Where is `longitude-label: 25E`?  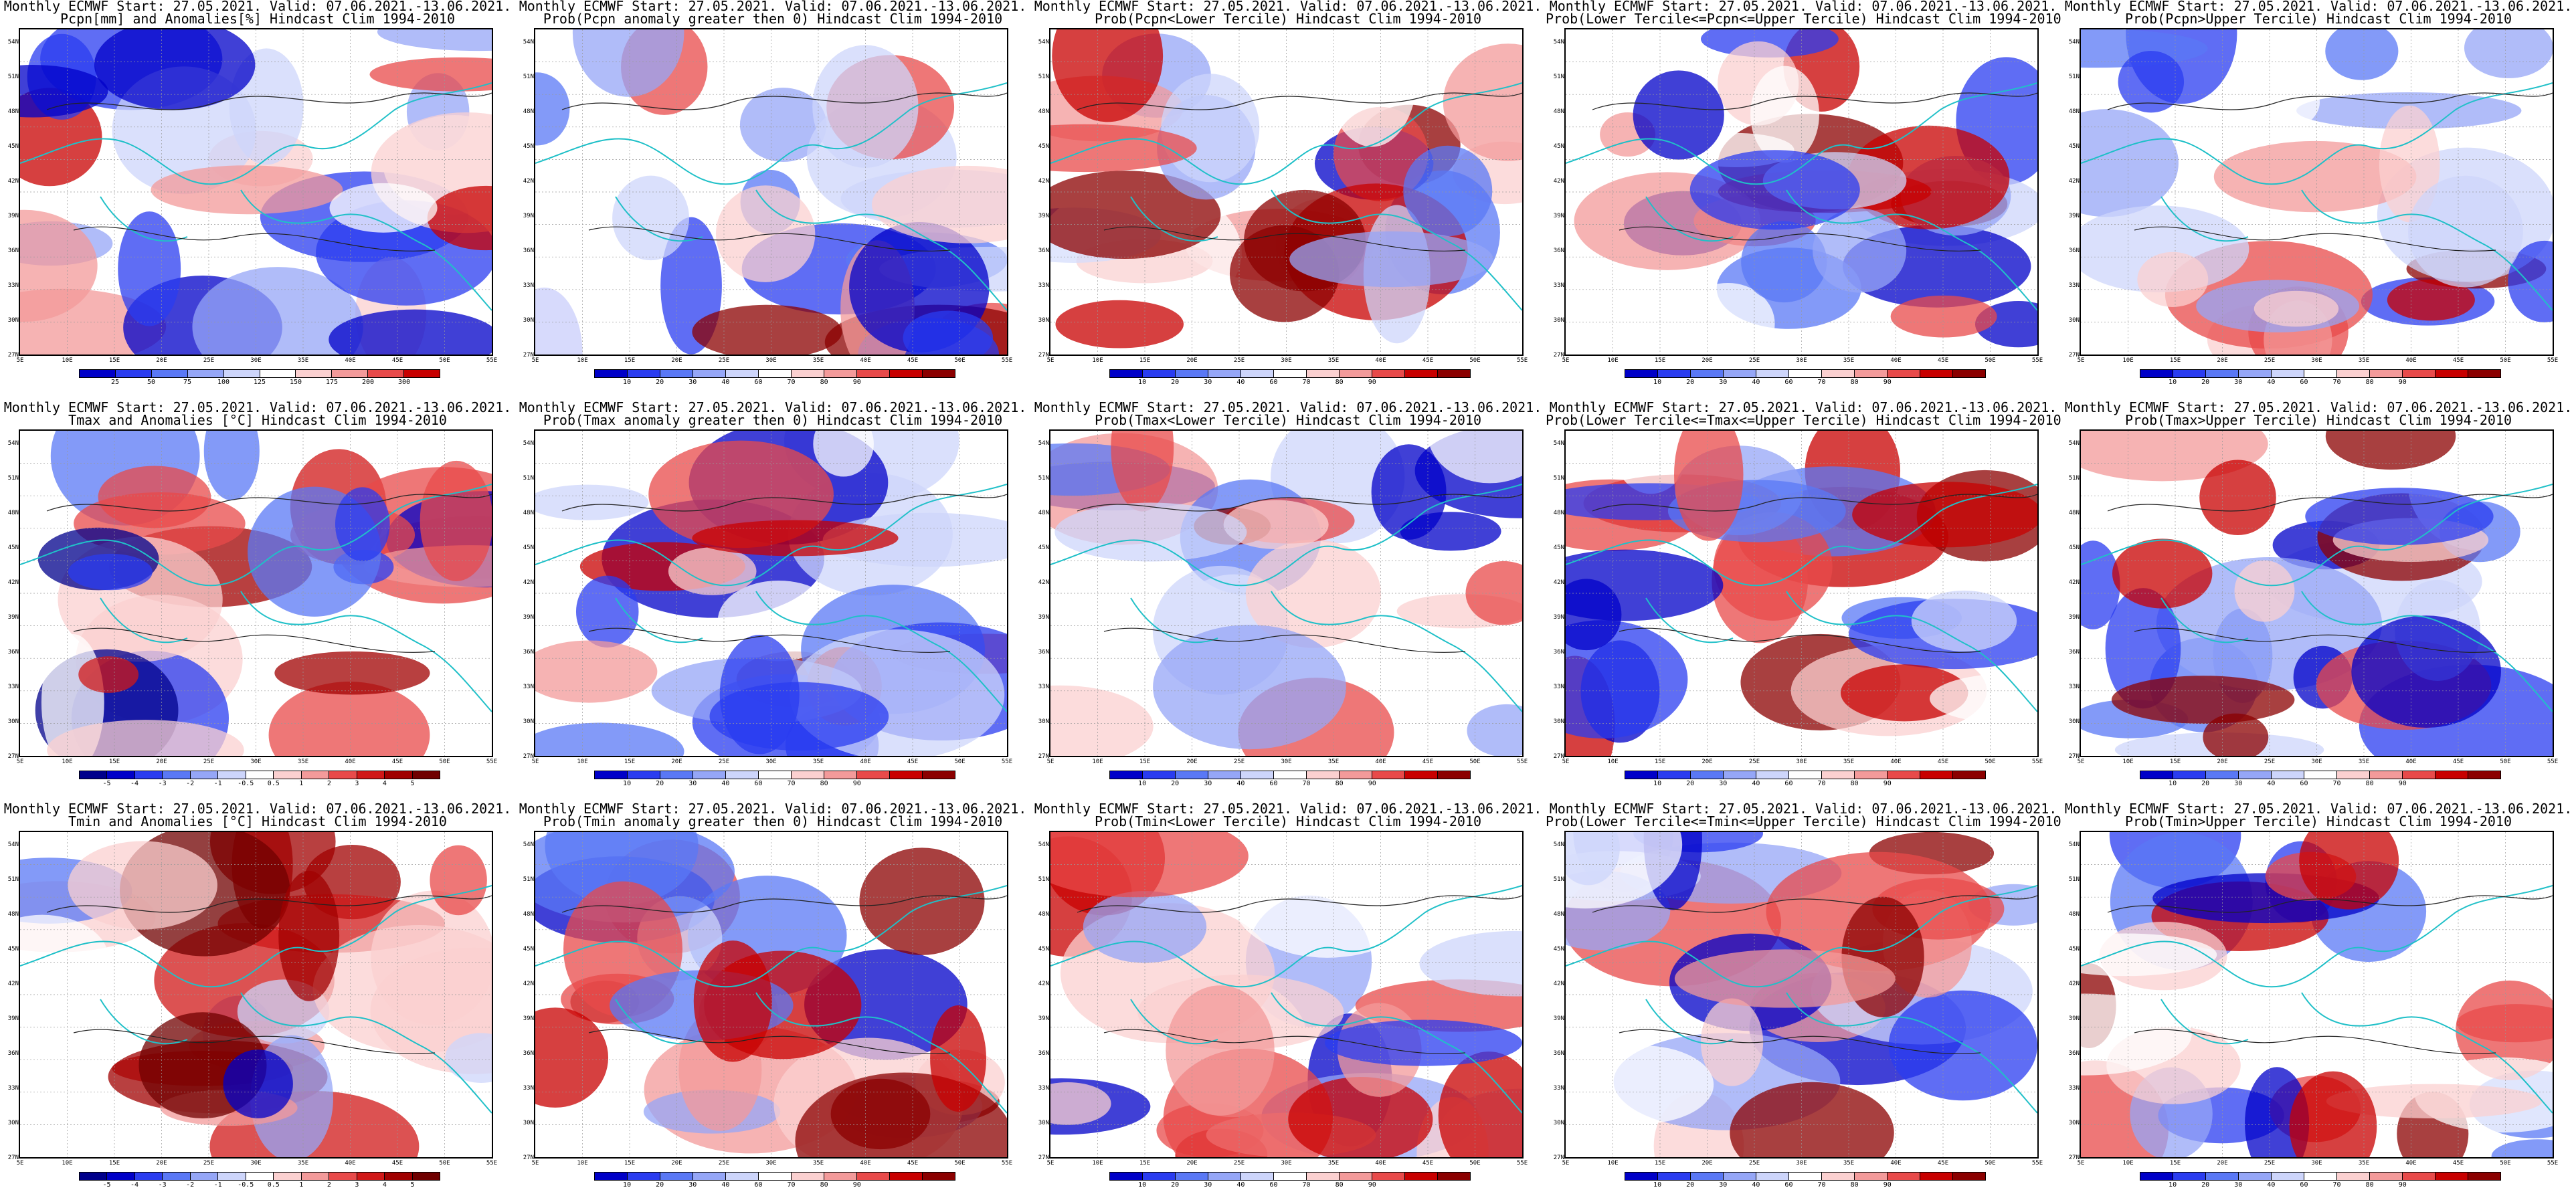 longitude-label: 25E is located at coordinates (1239, 360).